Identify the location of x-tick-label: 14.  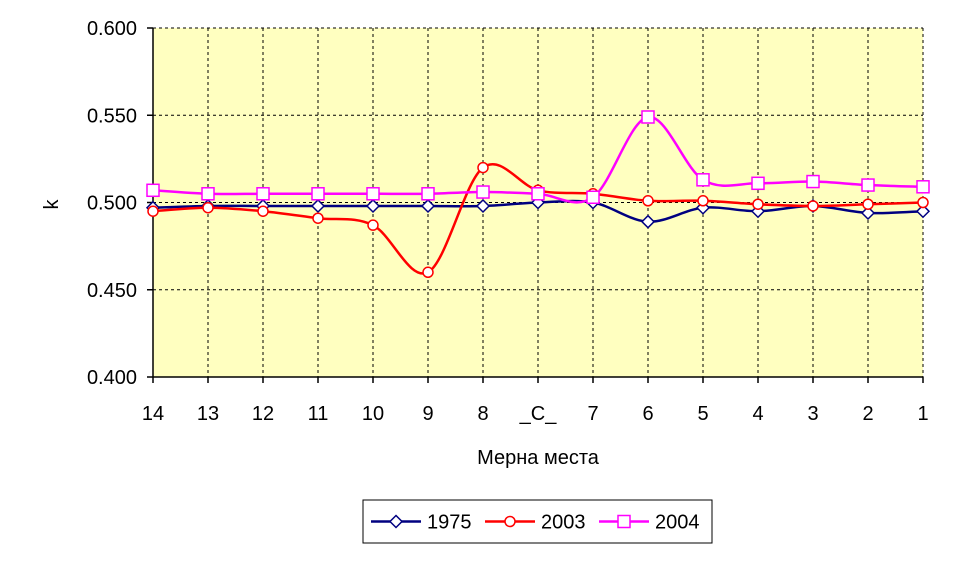
(153, 414).